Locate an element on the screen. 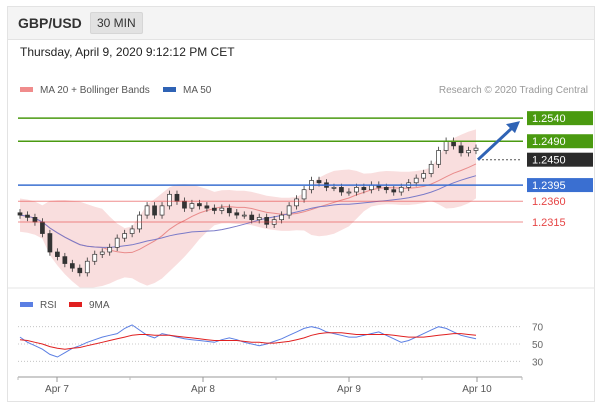  series-9ma-line is located at coordinates (248, 341).